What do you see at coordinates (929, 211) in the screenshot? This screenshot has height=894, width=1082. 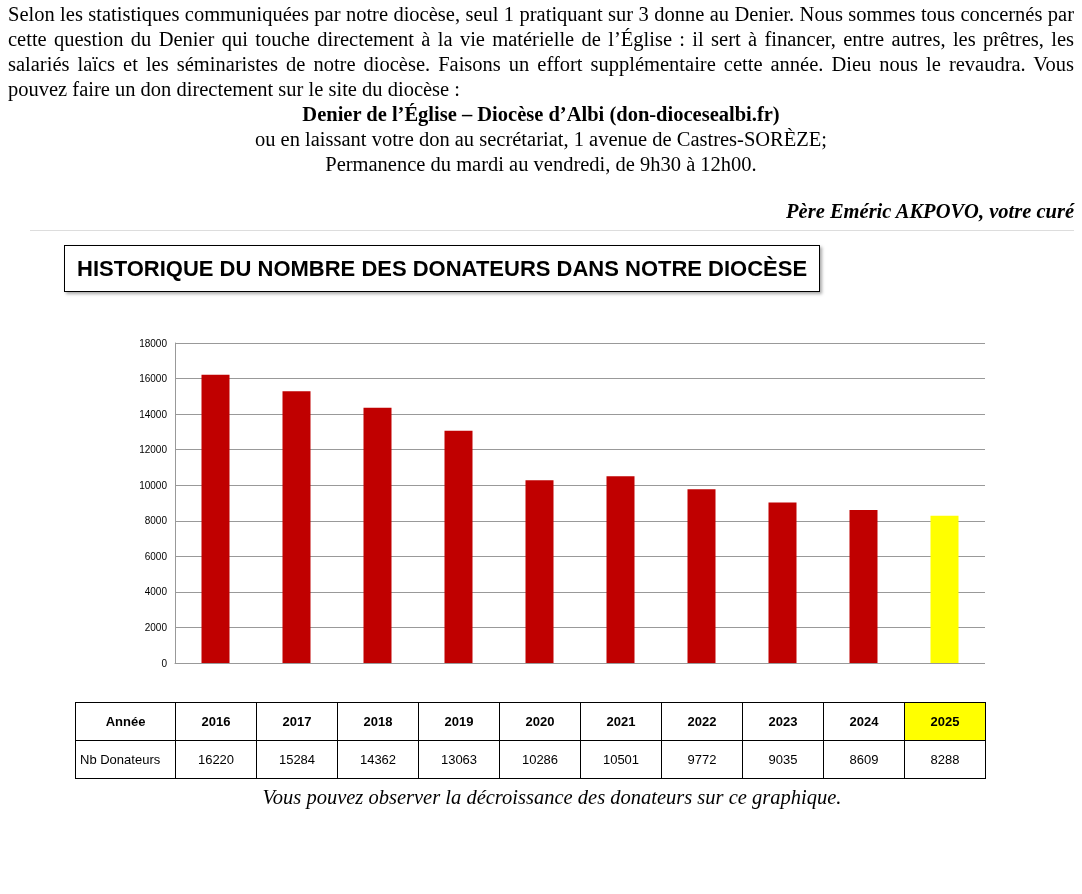 I see `text: Père Eméric AKPOVO, votre curé` at bounding box center [929, 211].